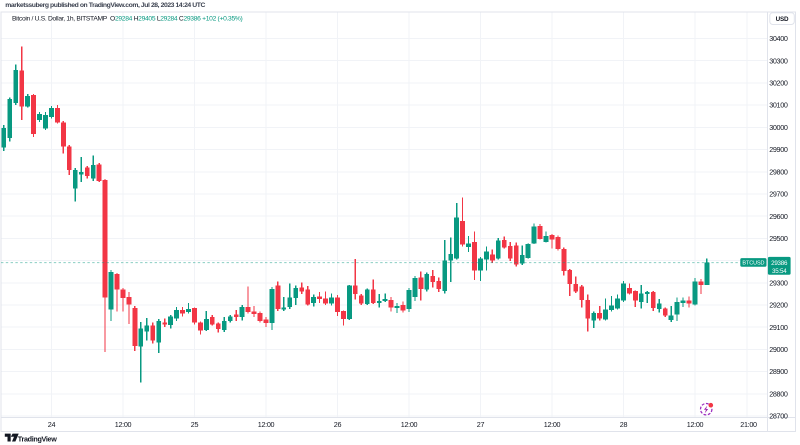 This screenshot has width=800, height=445. Describe the element at coordinates (52, 424) in the screenshot. I see `svg-text: 24` at that location.